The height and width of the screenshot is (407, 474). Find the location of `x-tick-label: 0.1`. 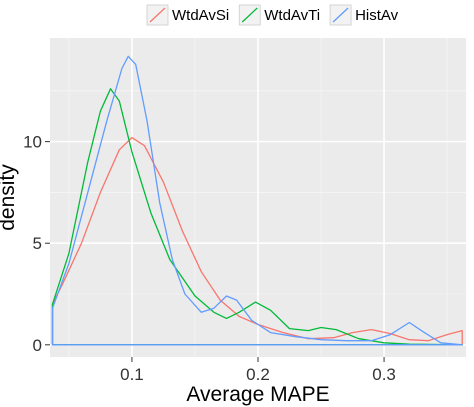

x-tick-label: 0.1 is located at coordinates (132, 374).